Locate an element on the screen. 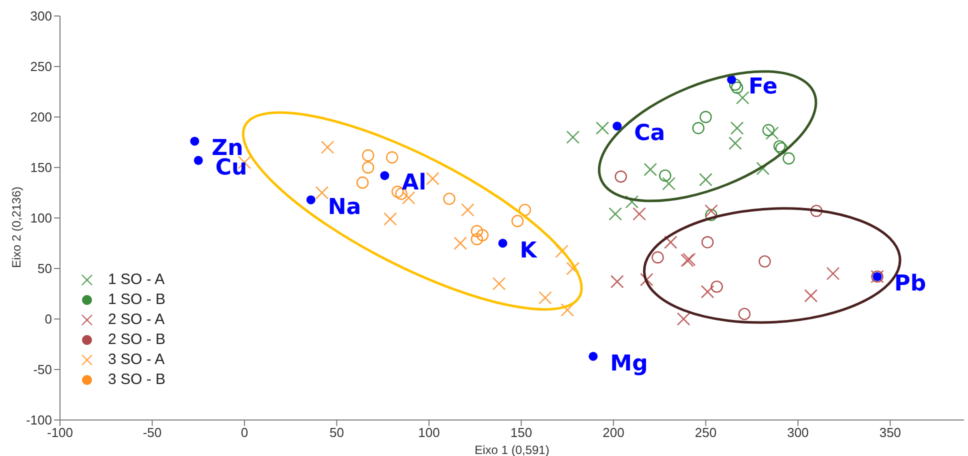 This screenshot has height=456, width=968. x-tick-label: 0 is located at coordinates (244, 432).